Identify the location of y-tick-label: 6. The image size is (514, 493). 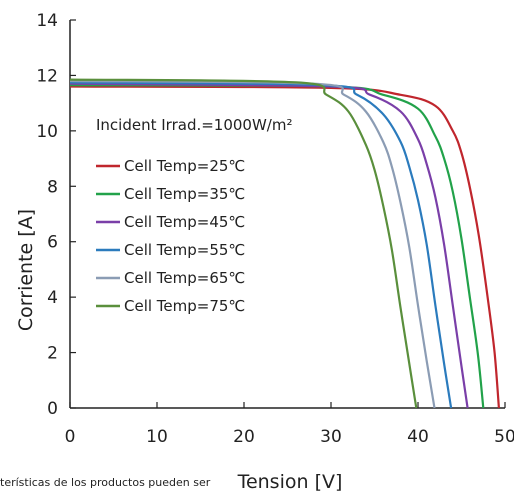
(52, 243).